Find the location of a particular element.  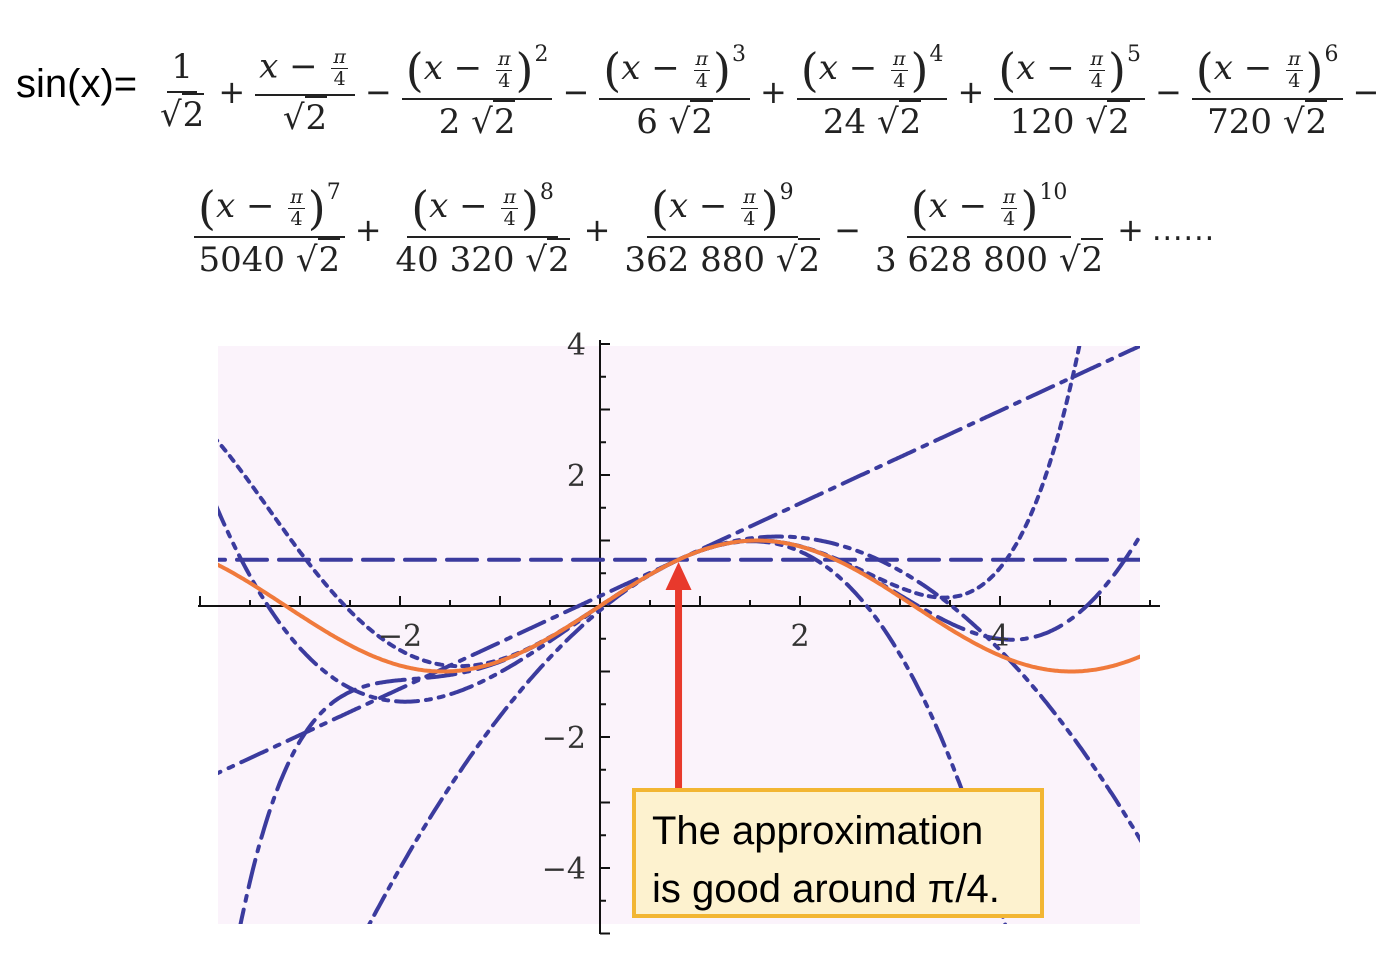

term-numerator: 1 is located at coordinates (182, 70).